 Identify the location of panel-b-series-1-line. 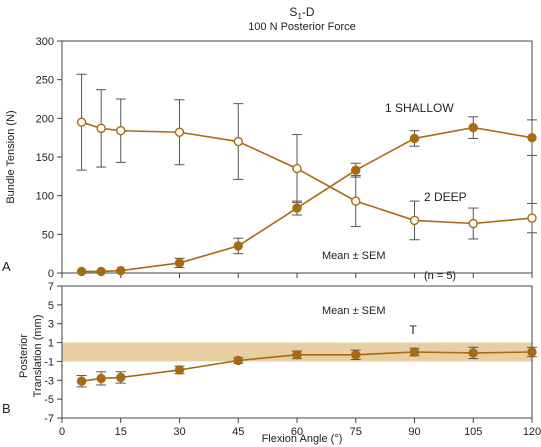
(307, 367).